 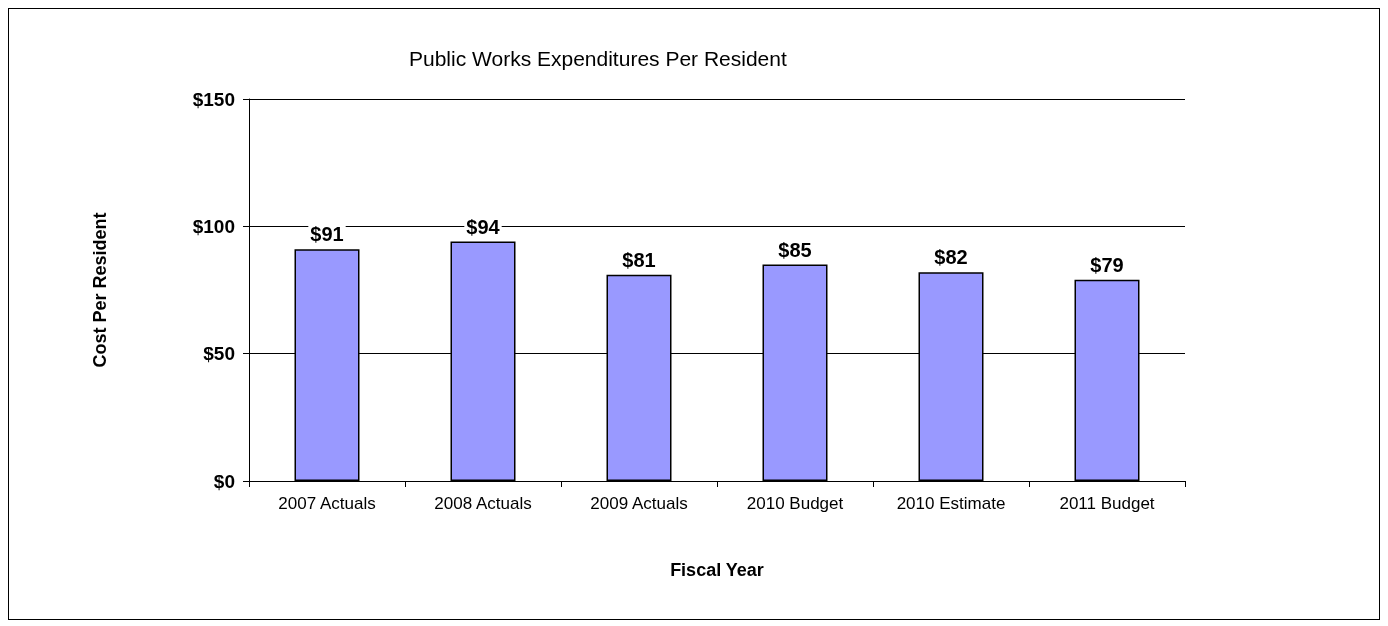 What do you see at coordinates (717, 570) in the screenshot?
I see `x-axis-title: Fiscal Year` at bounding box center [717, 570].